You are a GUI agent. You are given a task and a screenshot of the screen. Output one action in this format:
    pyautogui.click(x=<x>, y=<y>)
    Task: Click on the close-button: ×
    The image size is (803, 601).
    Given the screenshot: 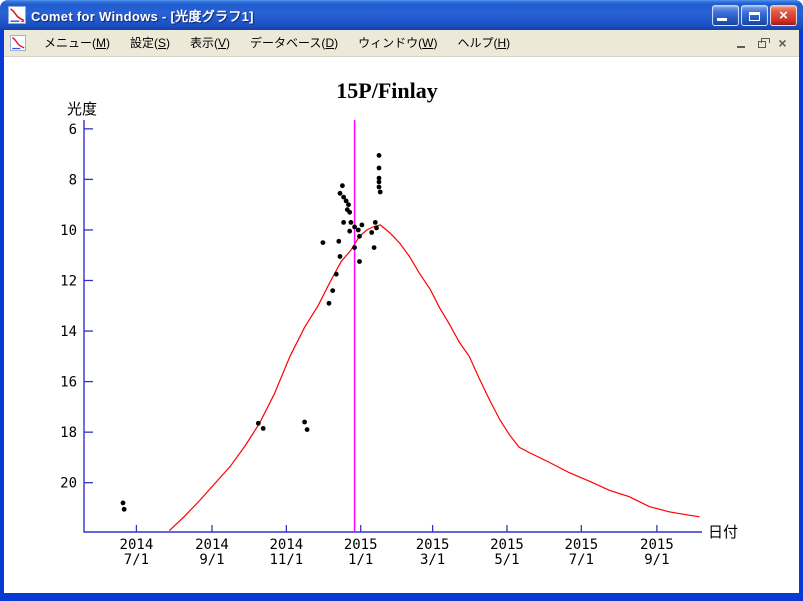 What is the action you would take?
    pyautogui.click(x=783, y=15)
    